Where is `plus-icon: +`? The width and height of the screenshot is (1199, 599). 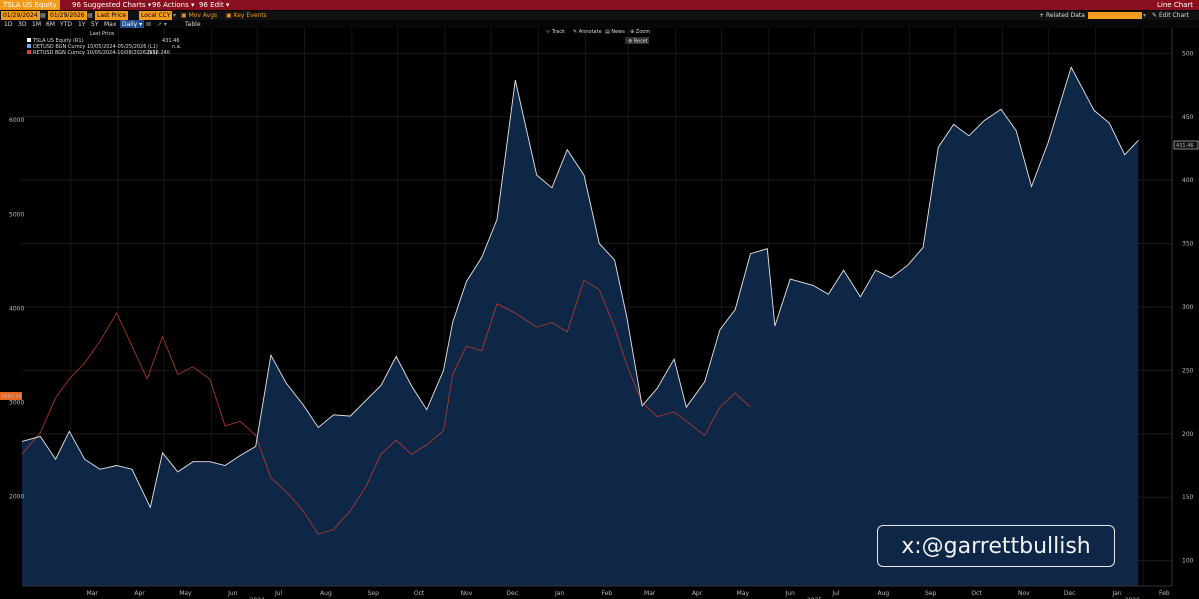 plus-icon: + is located at coordinates (1042, 15).